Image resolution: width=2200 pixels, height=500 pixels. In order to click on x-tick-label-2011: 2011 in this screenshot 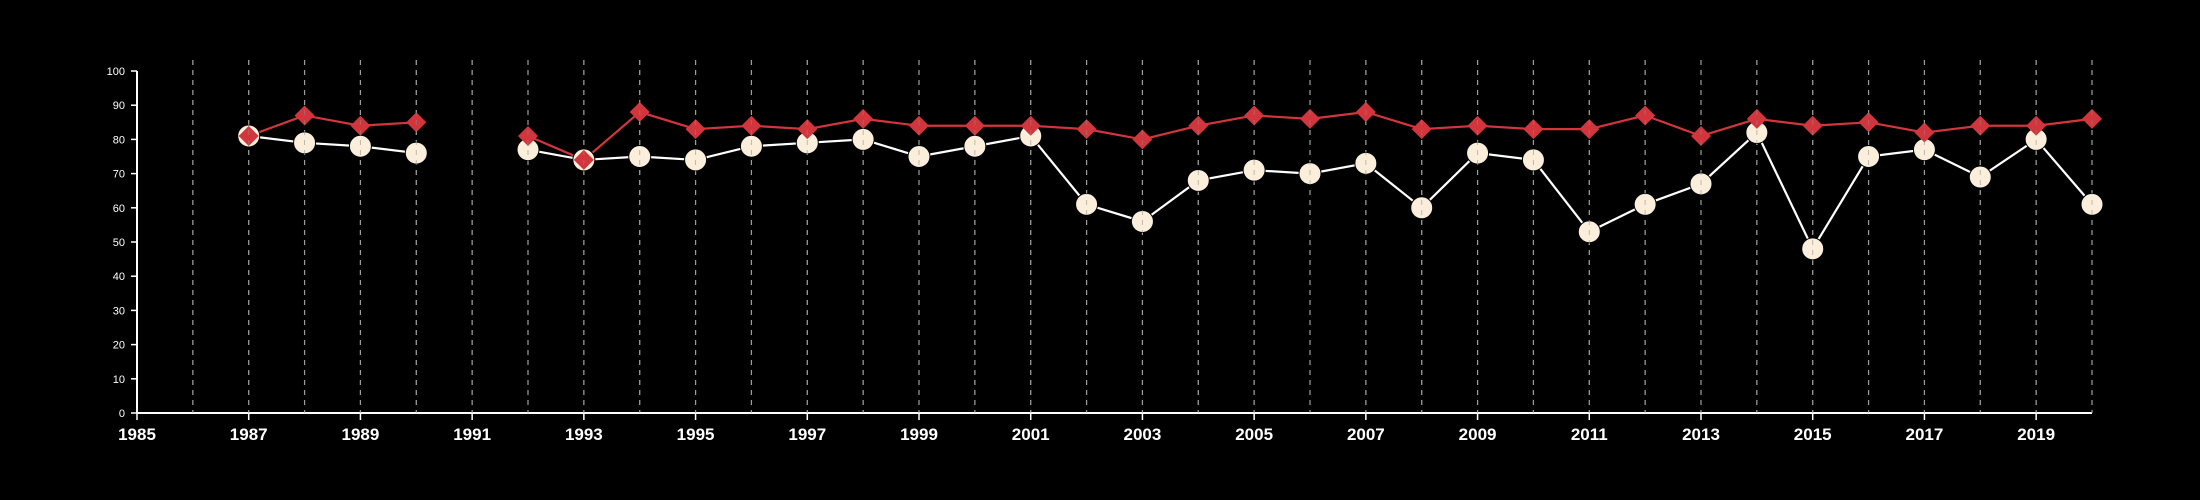, I will do `click(1589, 434)`.